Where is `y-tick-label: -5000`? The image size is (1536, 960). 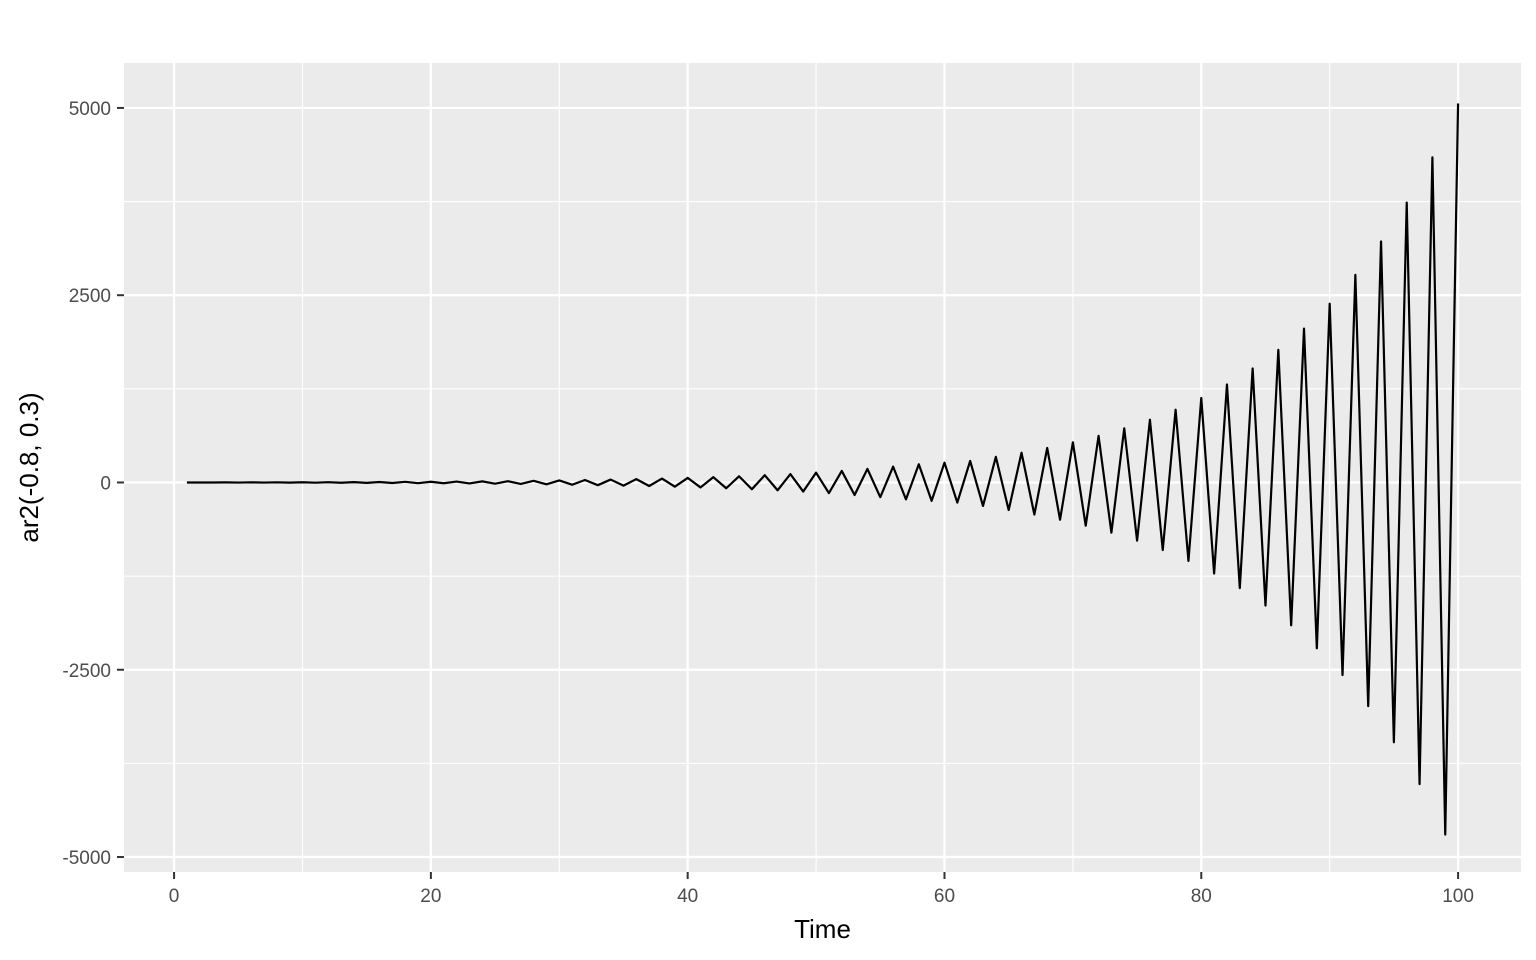
y-tick-label: -5000 is located at coordinates (86, 858).